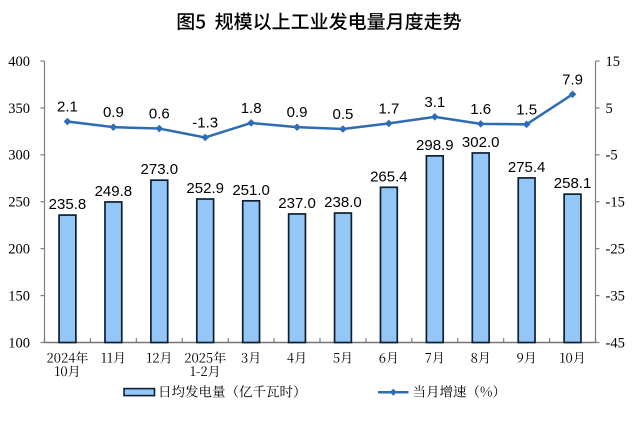 The height and width of the screenshot is (436, 640). What do you see at coordinates (19, 296) in the screenshot?
I see `left-axis-tick-label: 150` at bounding box center [19, 296].